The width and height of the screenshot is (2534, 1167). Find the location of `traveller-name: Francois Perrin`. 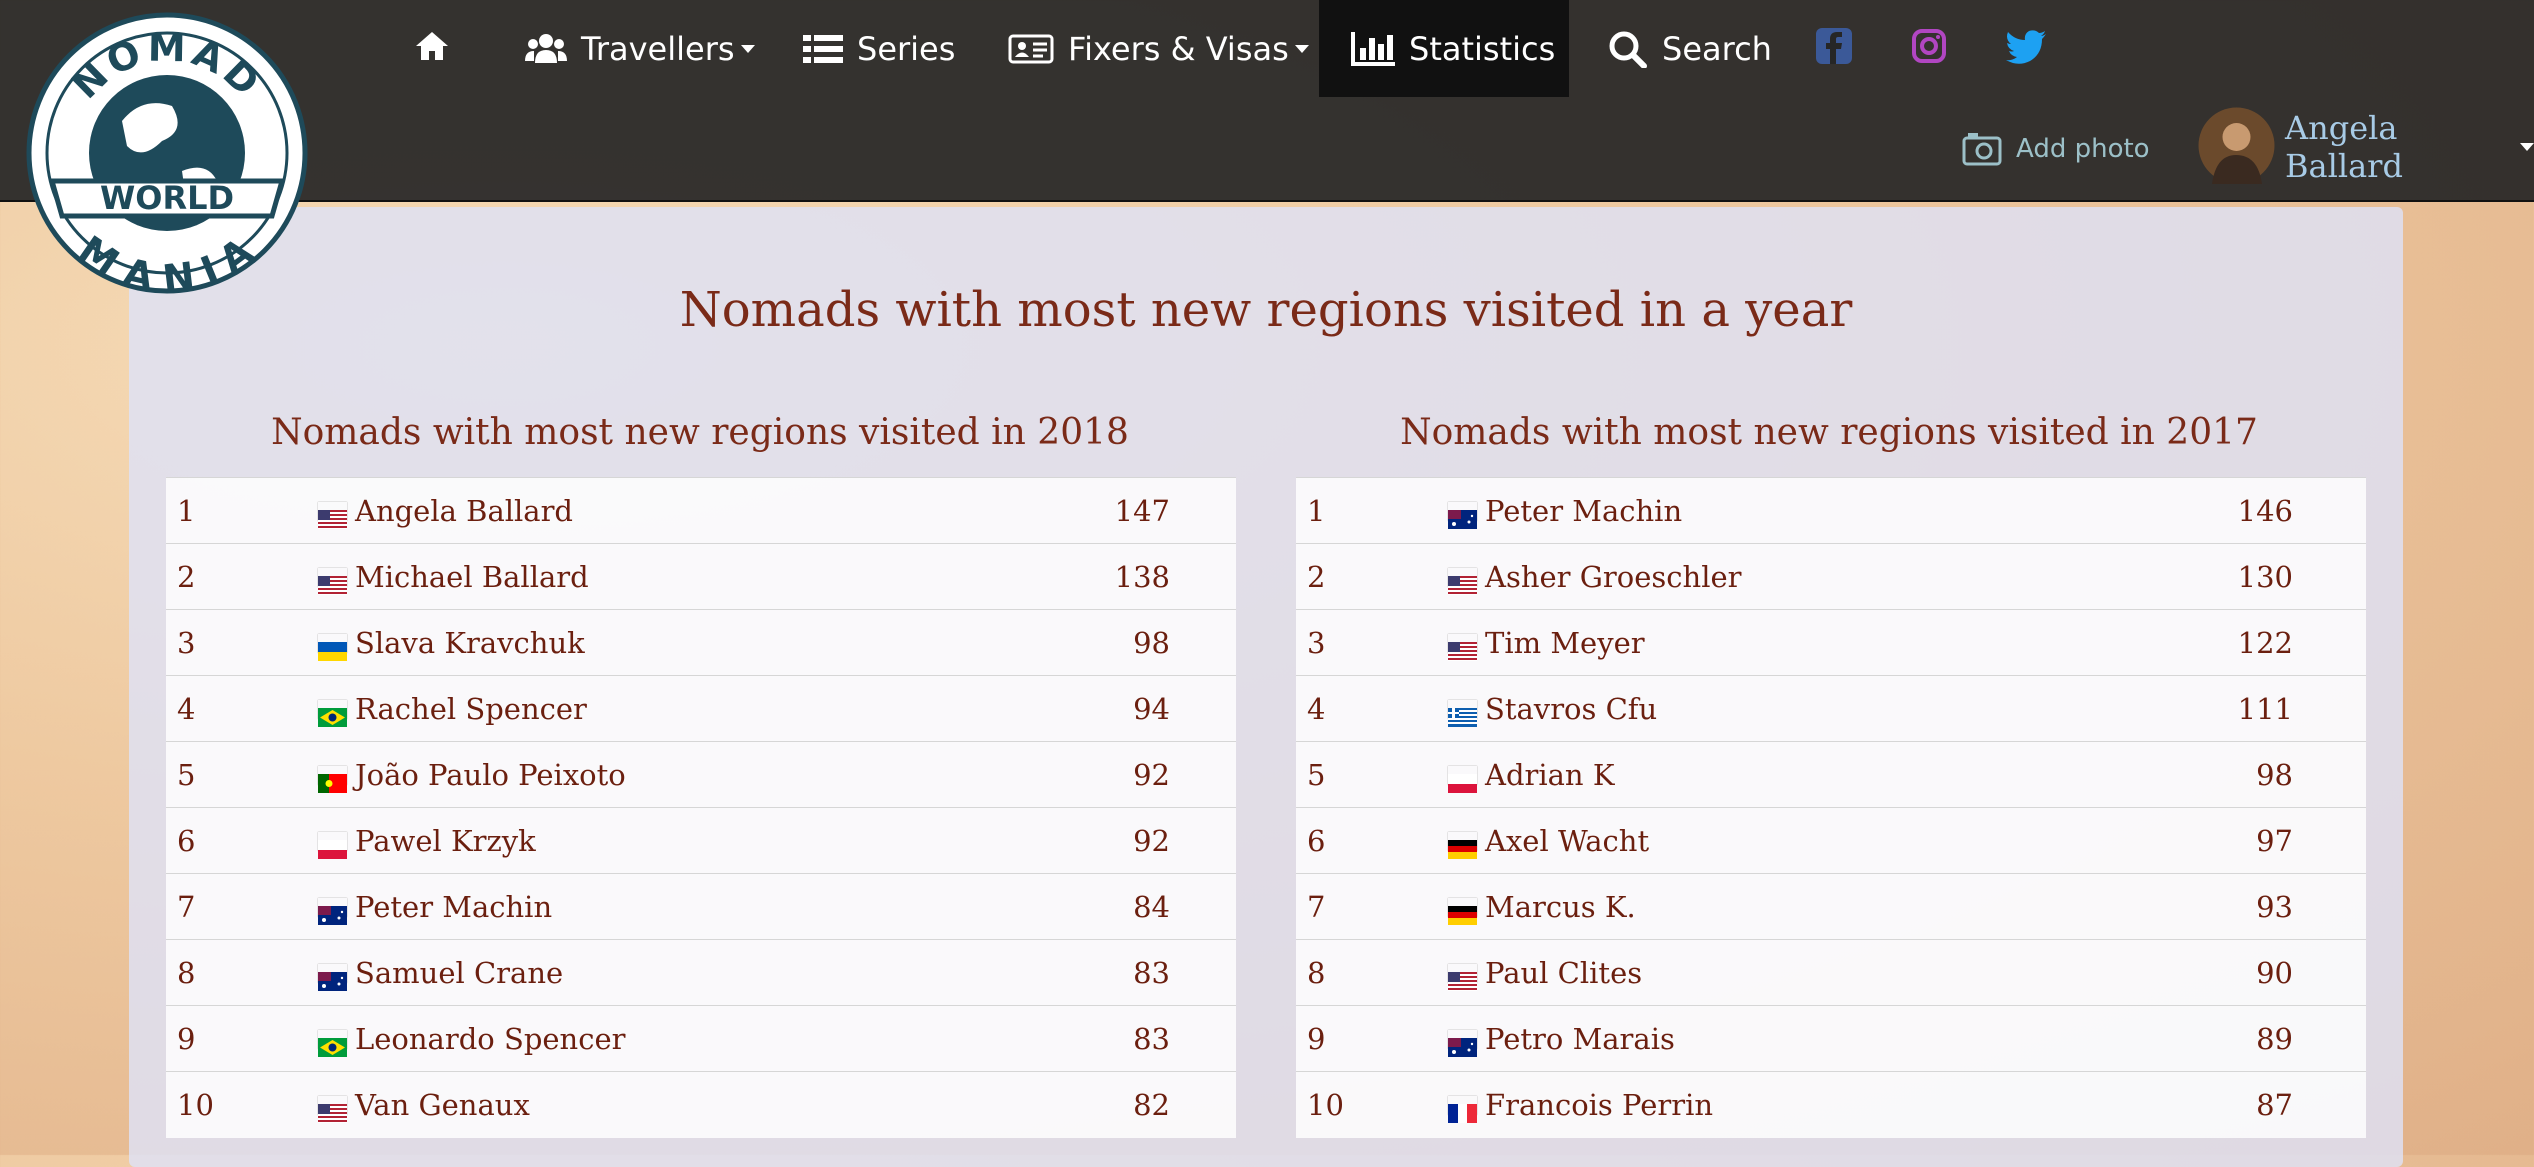

traveller-name: Francois Perrin is located at coordinates (1599, 1105).